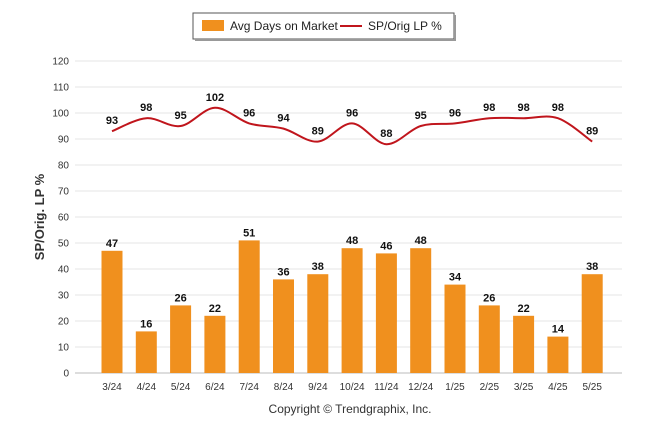 This screenshot has width=646, height=434. I want to click on y-tick-label: 40, so click(64, 270).